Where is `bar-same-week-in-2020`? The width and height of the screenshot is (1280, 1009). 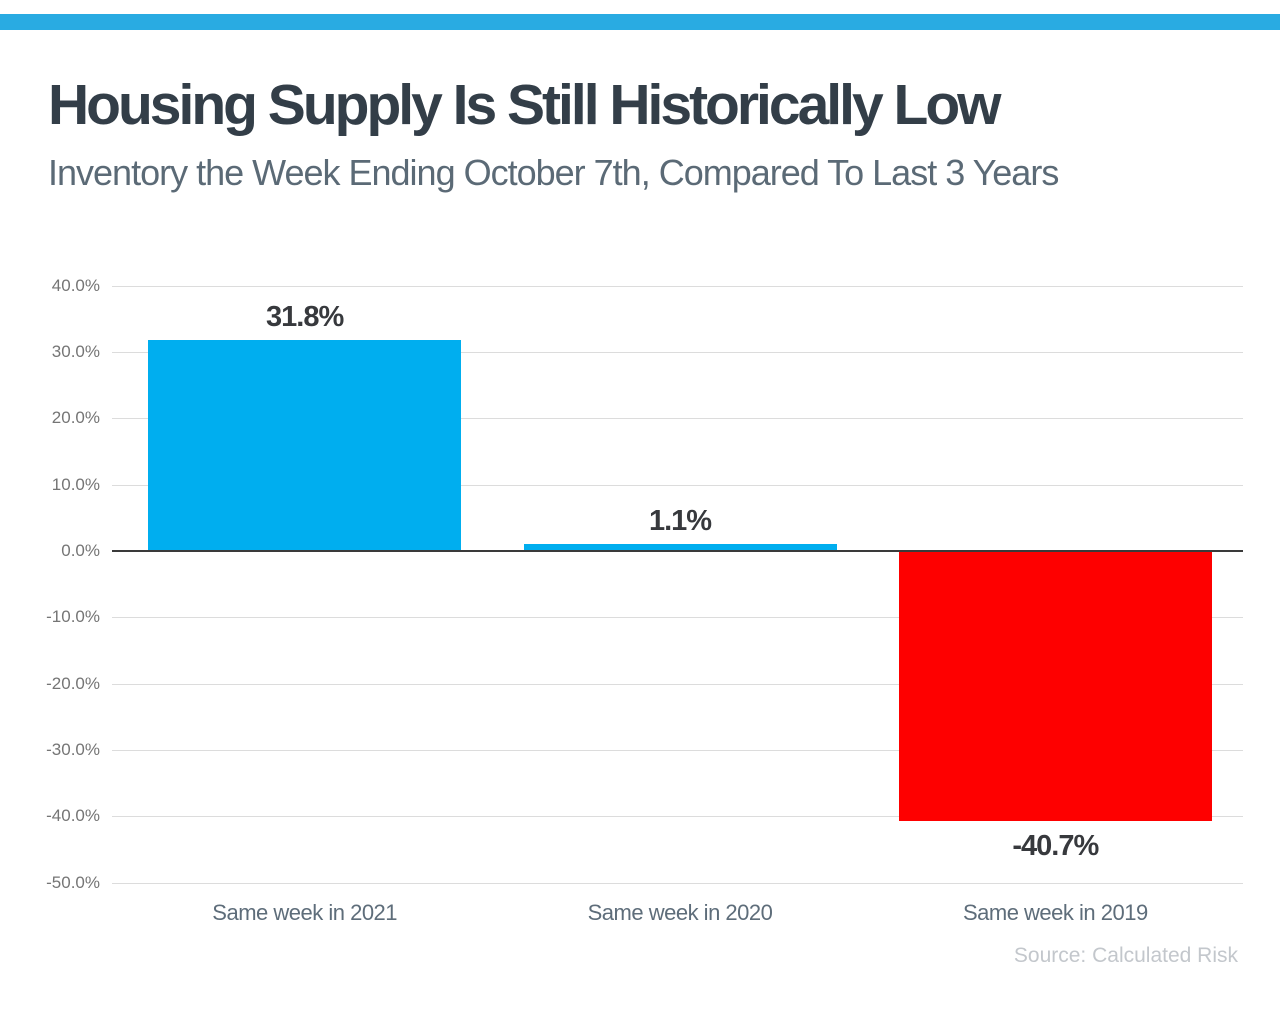 bar-same-week-in-2020 is located at coordinates (680, 547).